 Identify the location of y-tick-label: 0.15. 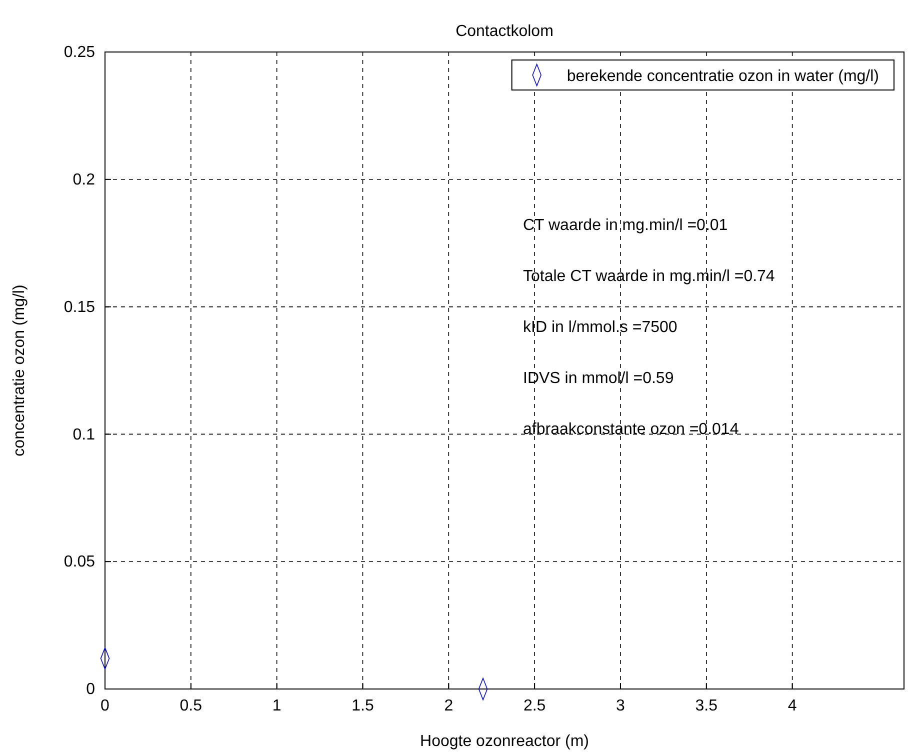
(80, 307).